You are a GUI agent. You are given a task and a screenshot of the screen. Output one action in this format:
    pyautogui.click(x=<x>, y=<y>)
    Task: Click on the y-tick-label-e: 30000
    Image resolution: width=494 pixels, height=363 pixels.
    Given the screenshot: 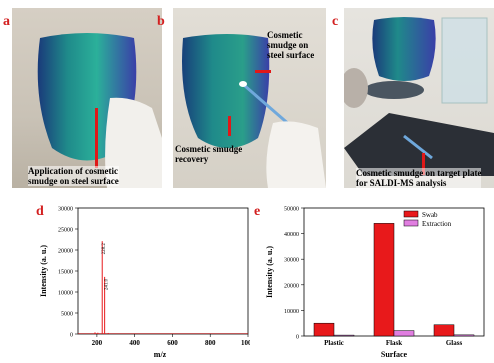 What is the action you would take?
    pyautogui.click(x=291, y=261)
    